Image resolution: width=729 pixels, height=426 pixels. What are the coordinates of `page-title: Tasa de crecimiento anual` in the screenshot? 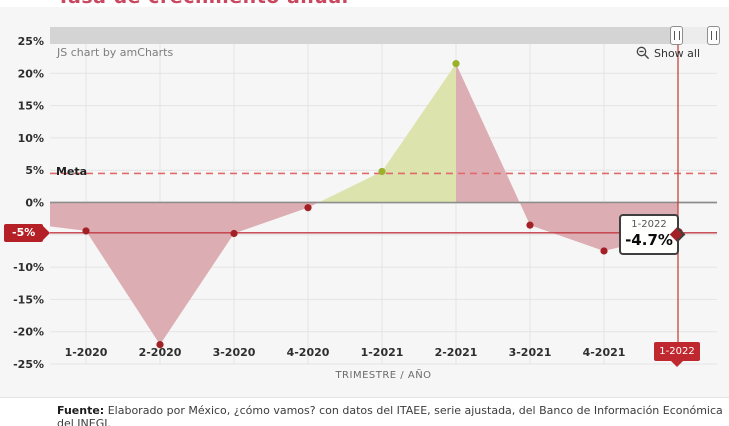 It's located at (267, 3).